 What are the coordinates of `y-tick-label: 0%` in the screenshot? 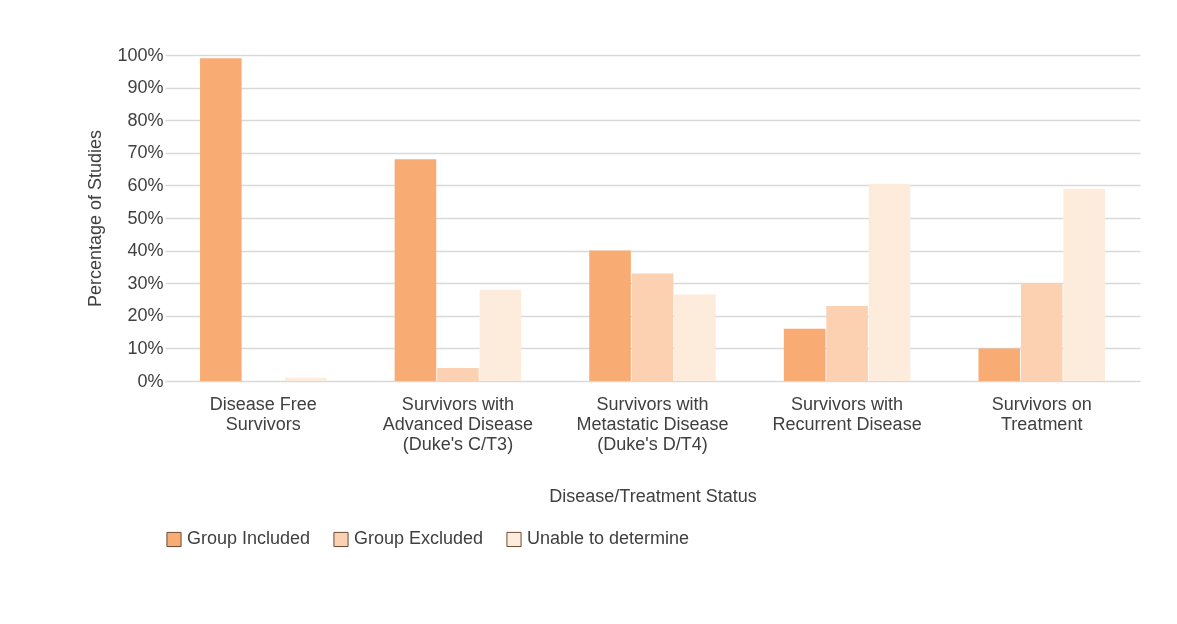 It's located at (150, 380).